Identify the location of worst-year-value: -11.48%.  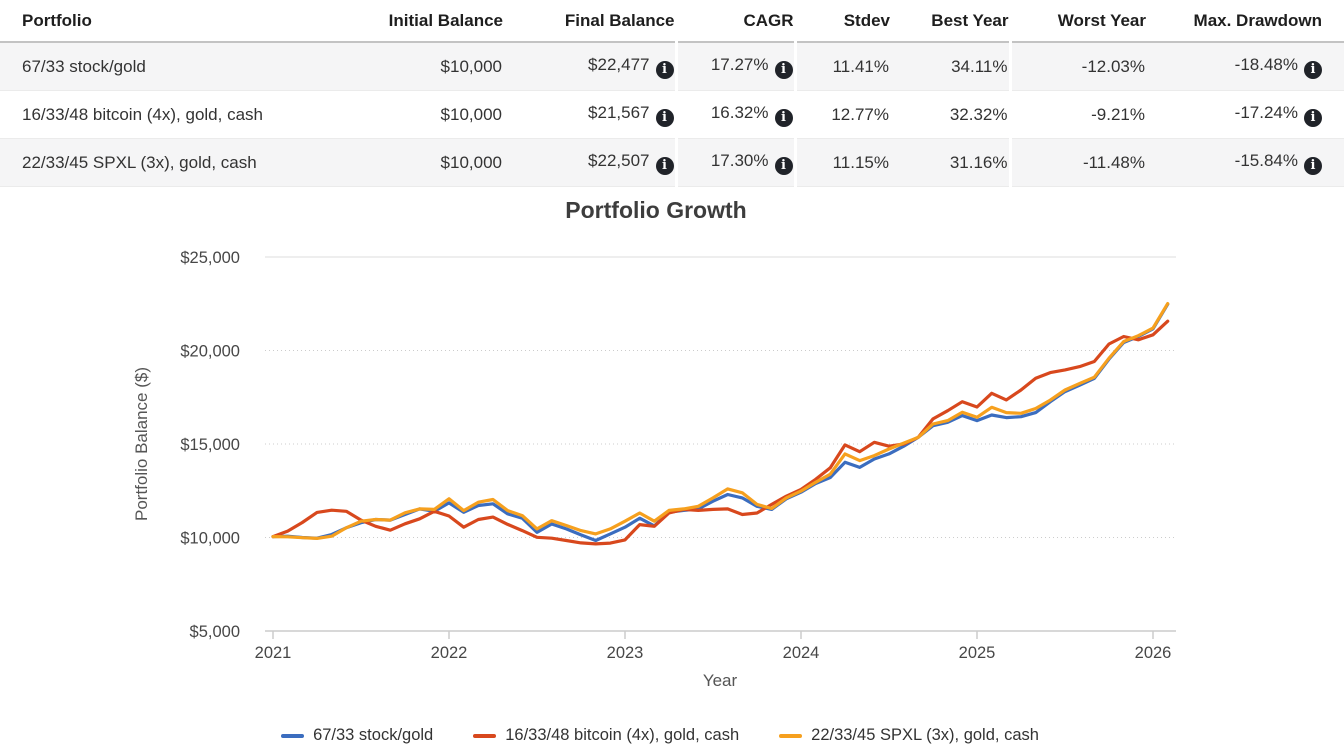
(1077, 162).